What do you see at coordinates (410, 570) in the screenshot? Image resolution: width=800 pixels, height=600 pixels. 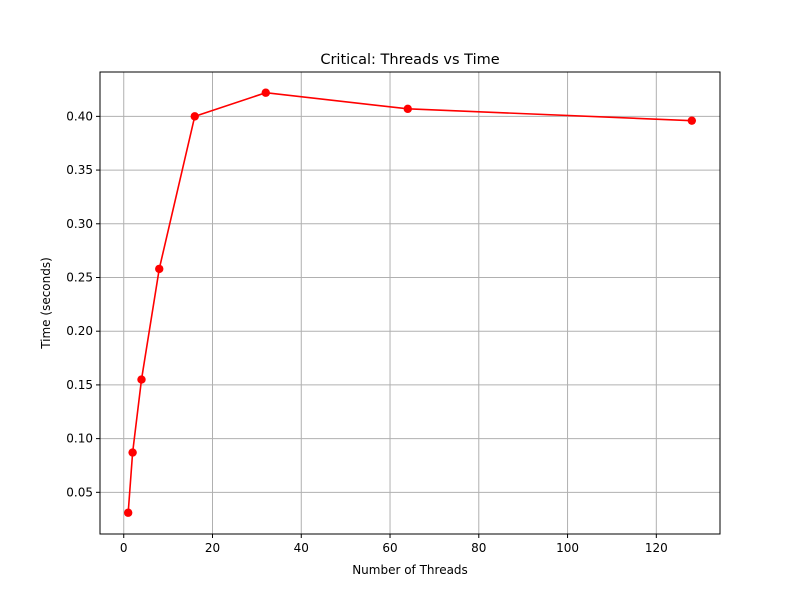 I see `x-axis-label: Number of Threads` at bounding box center [410, 570].